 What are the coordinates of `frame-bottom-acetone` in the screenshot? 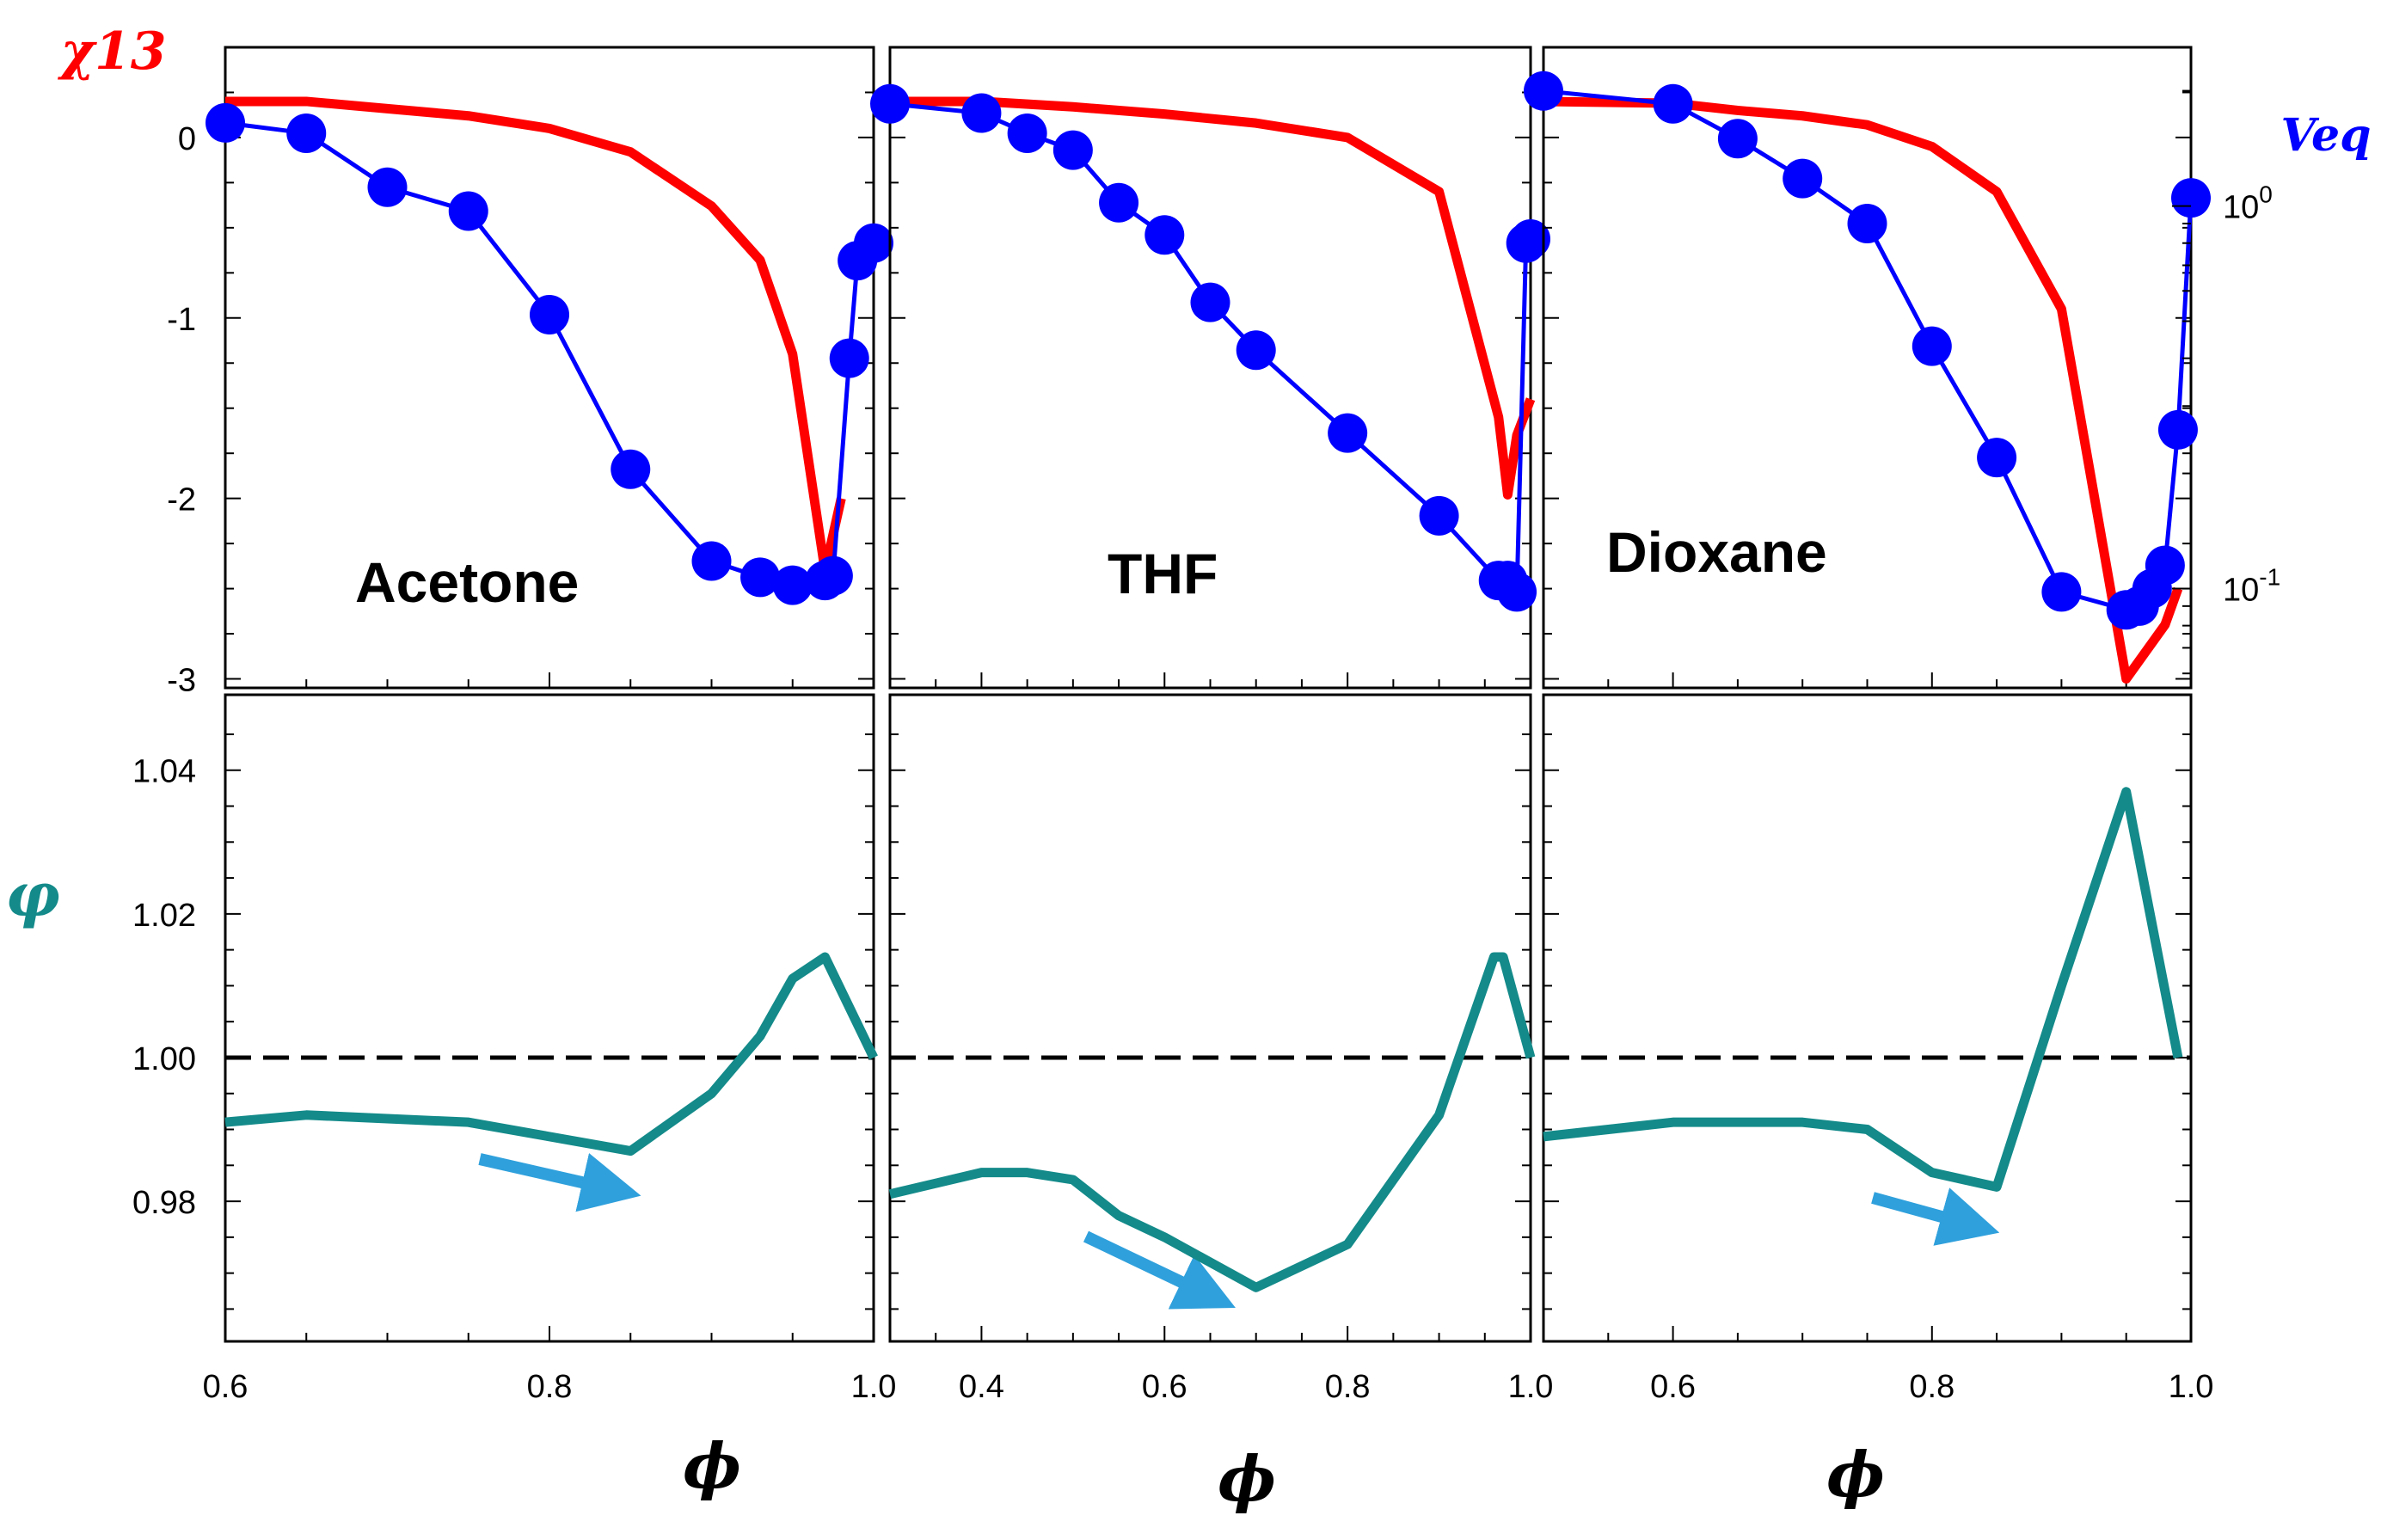 It's located at (549, 1018).